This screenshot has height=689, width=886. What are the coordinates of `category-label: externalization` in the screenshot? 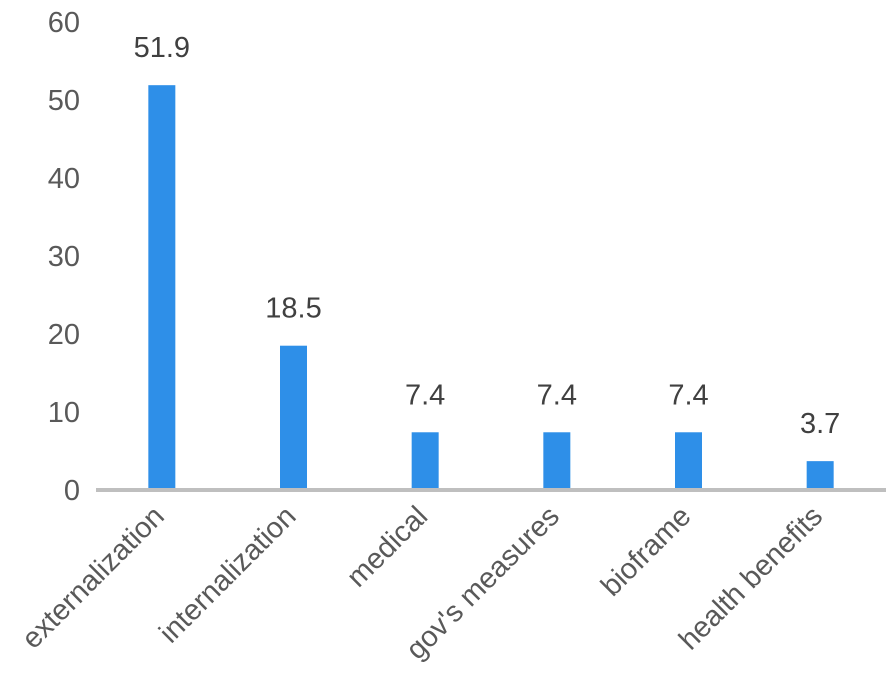 It's located at (93, 577).